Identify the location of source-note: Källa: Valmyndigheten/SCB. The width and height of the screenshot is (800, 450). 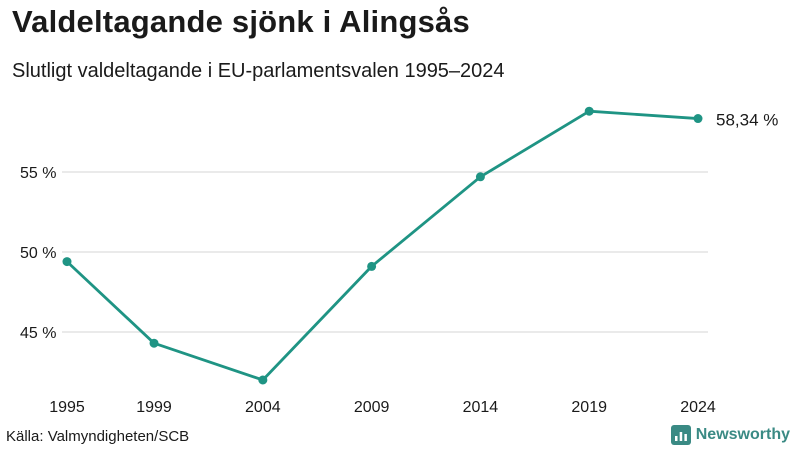
(98, 436).